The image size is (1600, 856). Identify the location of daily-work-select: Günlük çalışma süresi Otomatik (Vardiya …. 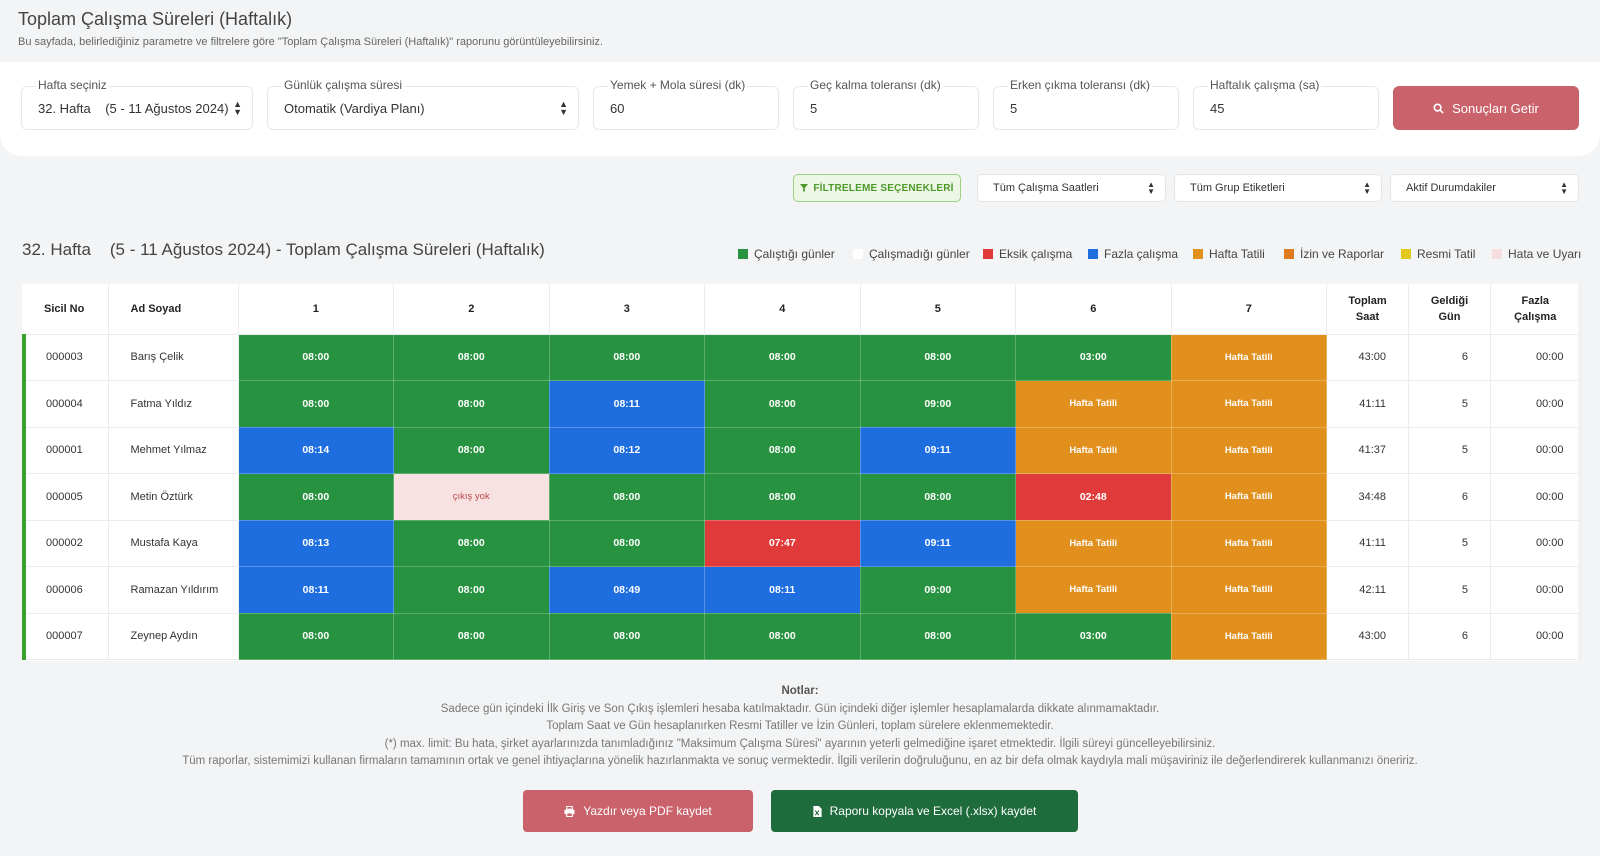
(423, 104).